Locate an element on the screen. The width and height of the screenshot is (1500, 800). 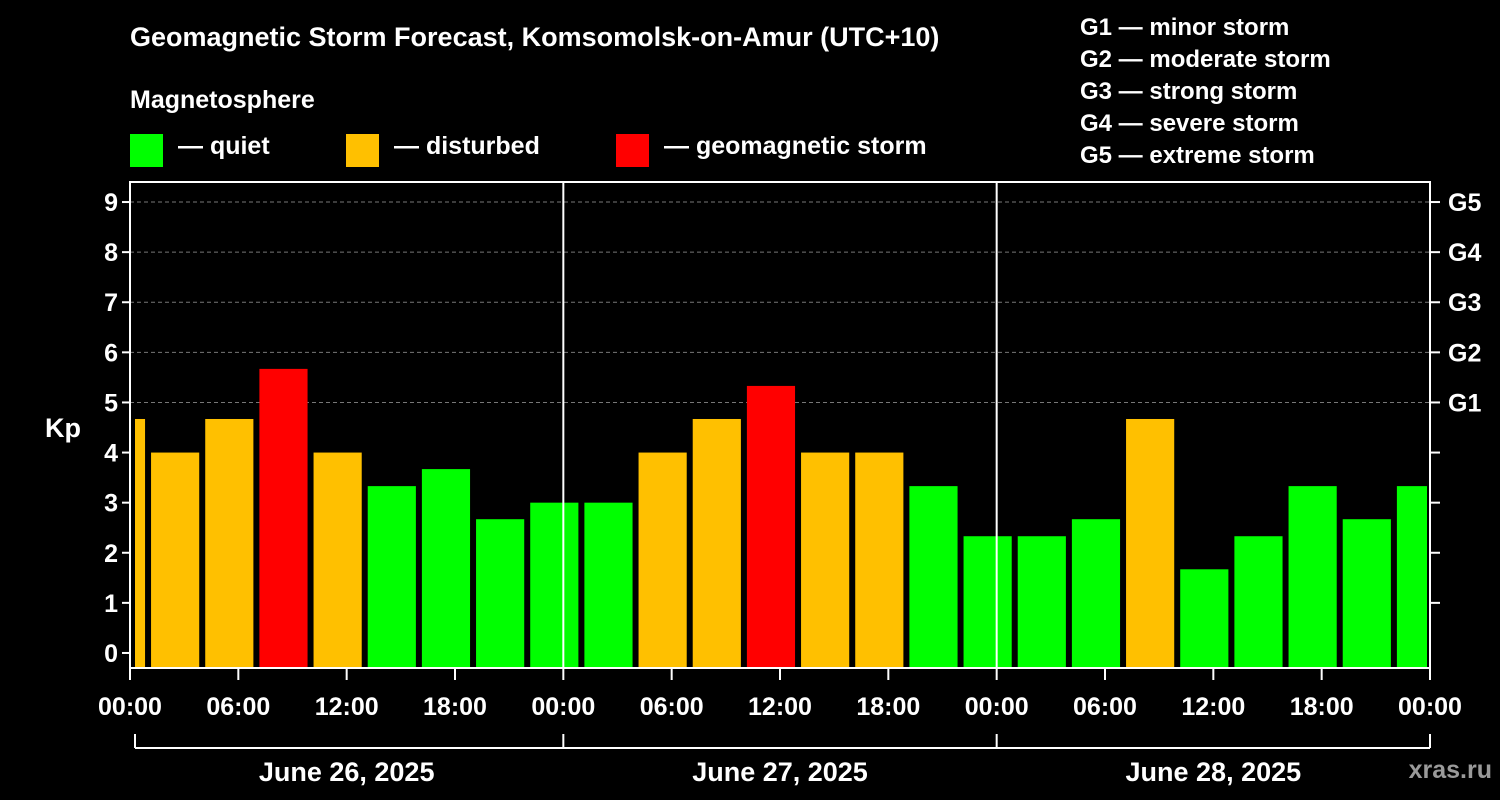
g-scale-g2: G2 — moderate storm is located at coordinates (1205, 59).